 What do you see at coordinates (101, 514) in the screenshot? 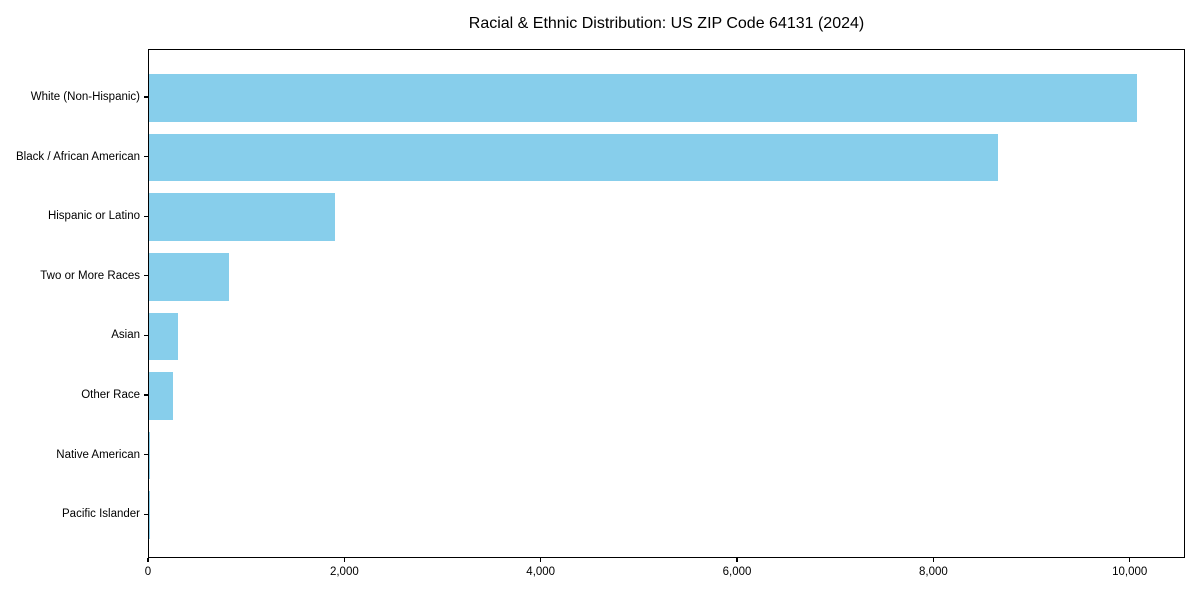
I see `y-tick-label: Pacific Islander` at bounding box center [101, 514].